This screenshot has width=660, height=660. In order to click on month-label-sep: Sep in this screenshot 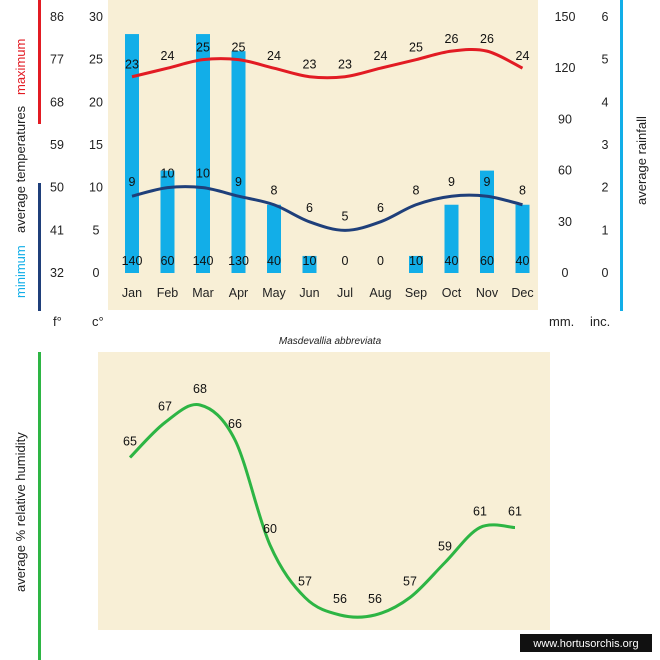, I will do `click(416, 293)`.